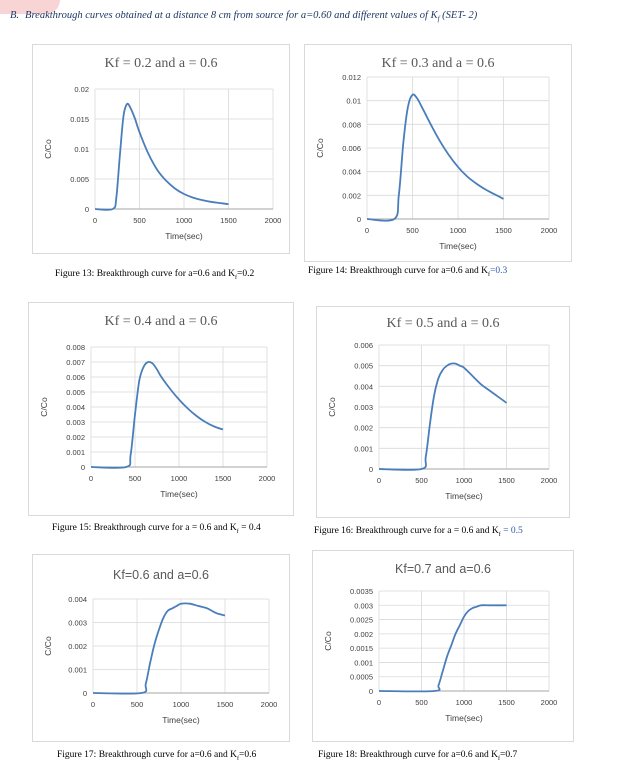 The width and height of the screenshot is (636, 774). What do you see at coordinates (443, 323) in the screenshot?
I see `chart-title: Kf = 0.5 and a = 0.6` at bounding box center [443, 323].